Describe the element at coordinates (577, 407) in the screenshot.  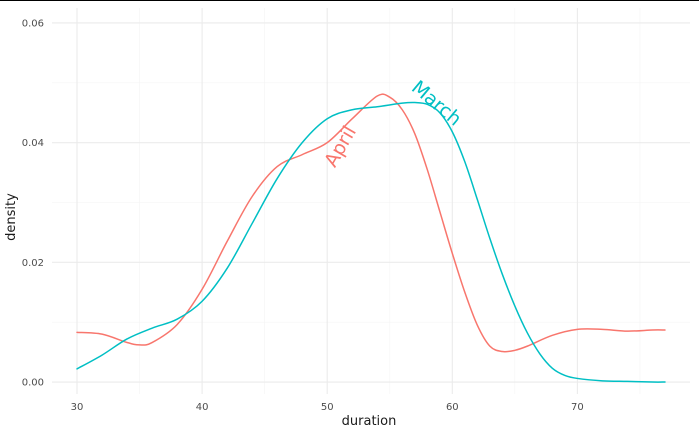
I see `x-tick-label: 70` at that location.